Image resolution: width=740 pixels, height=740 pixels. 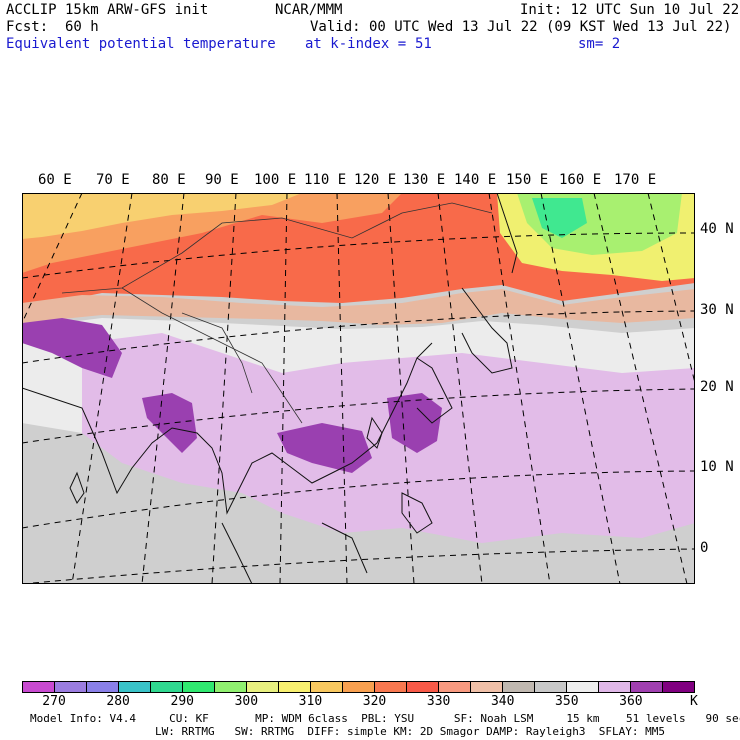 What do you see at coordinates (717, 467) in the screenshot?
I see `lat-label: 10 N` at bounding box center [717, 467].